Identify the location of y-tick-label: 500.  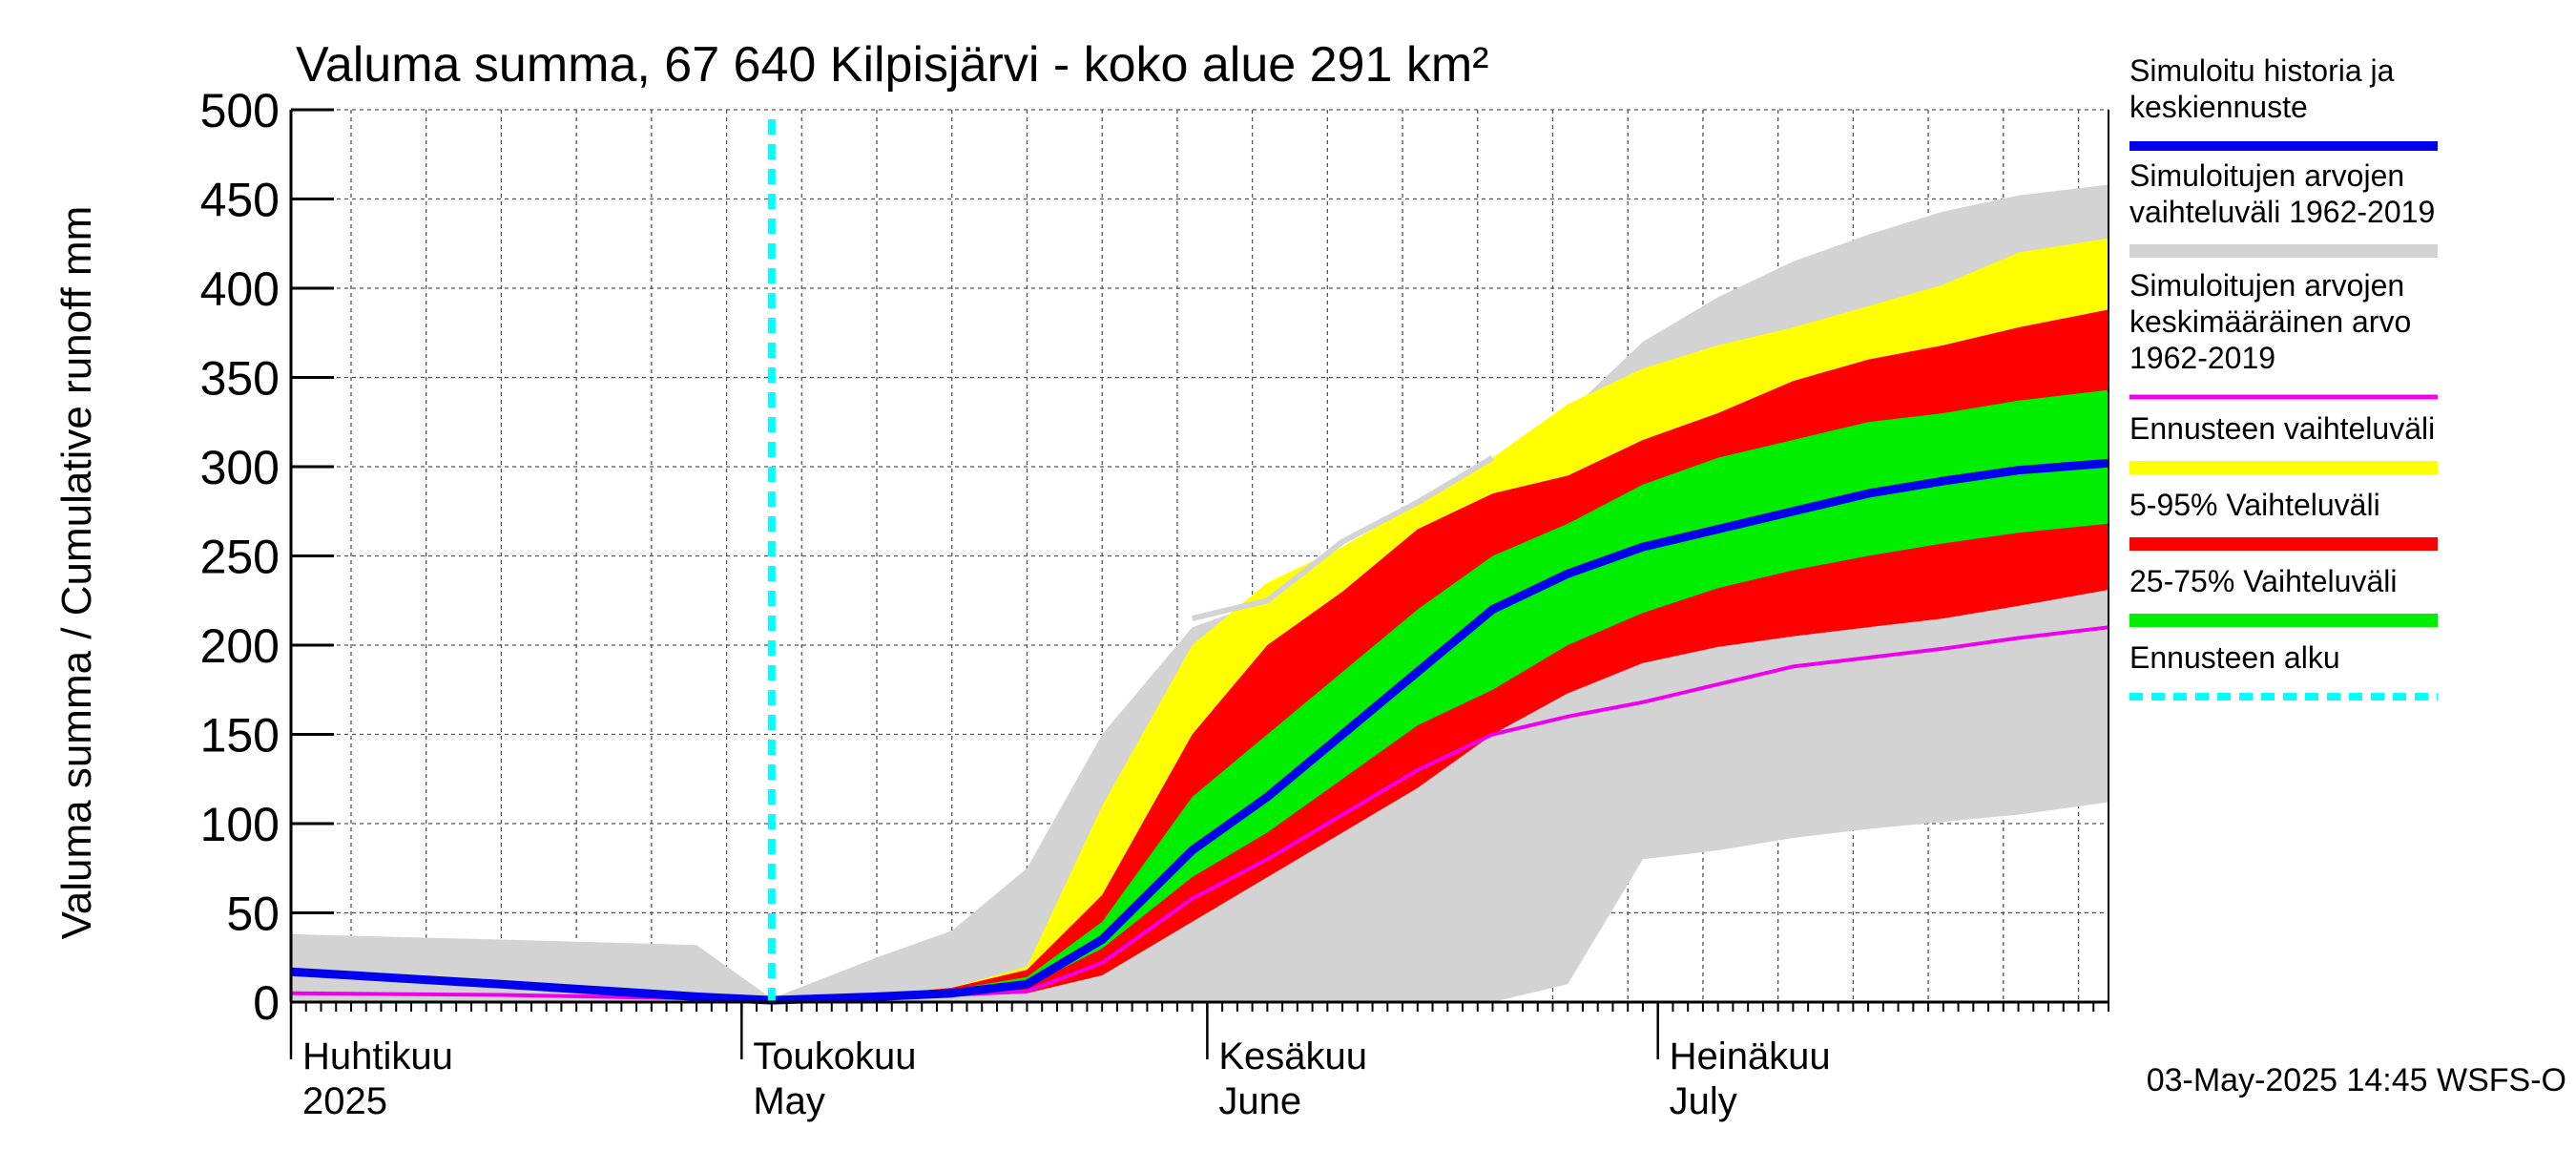
(240, 110).